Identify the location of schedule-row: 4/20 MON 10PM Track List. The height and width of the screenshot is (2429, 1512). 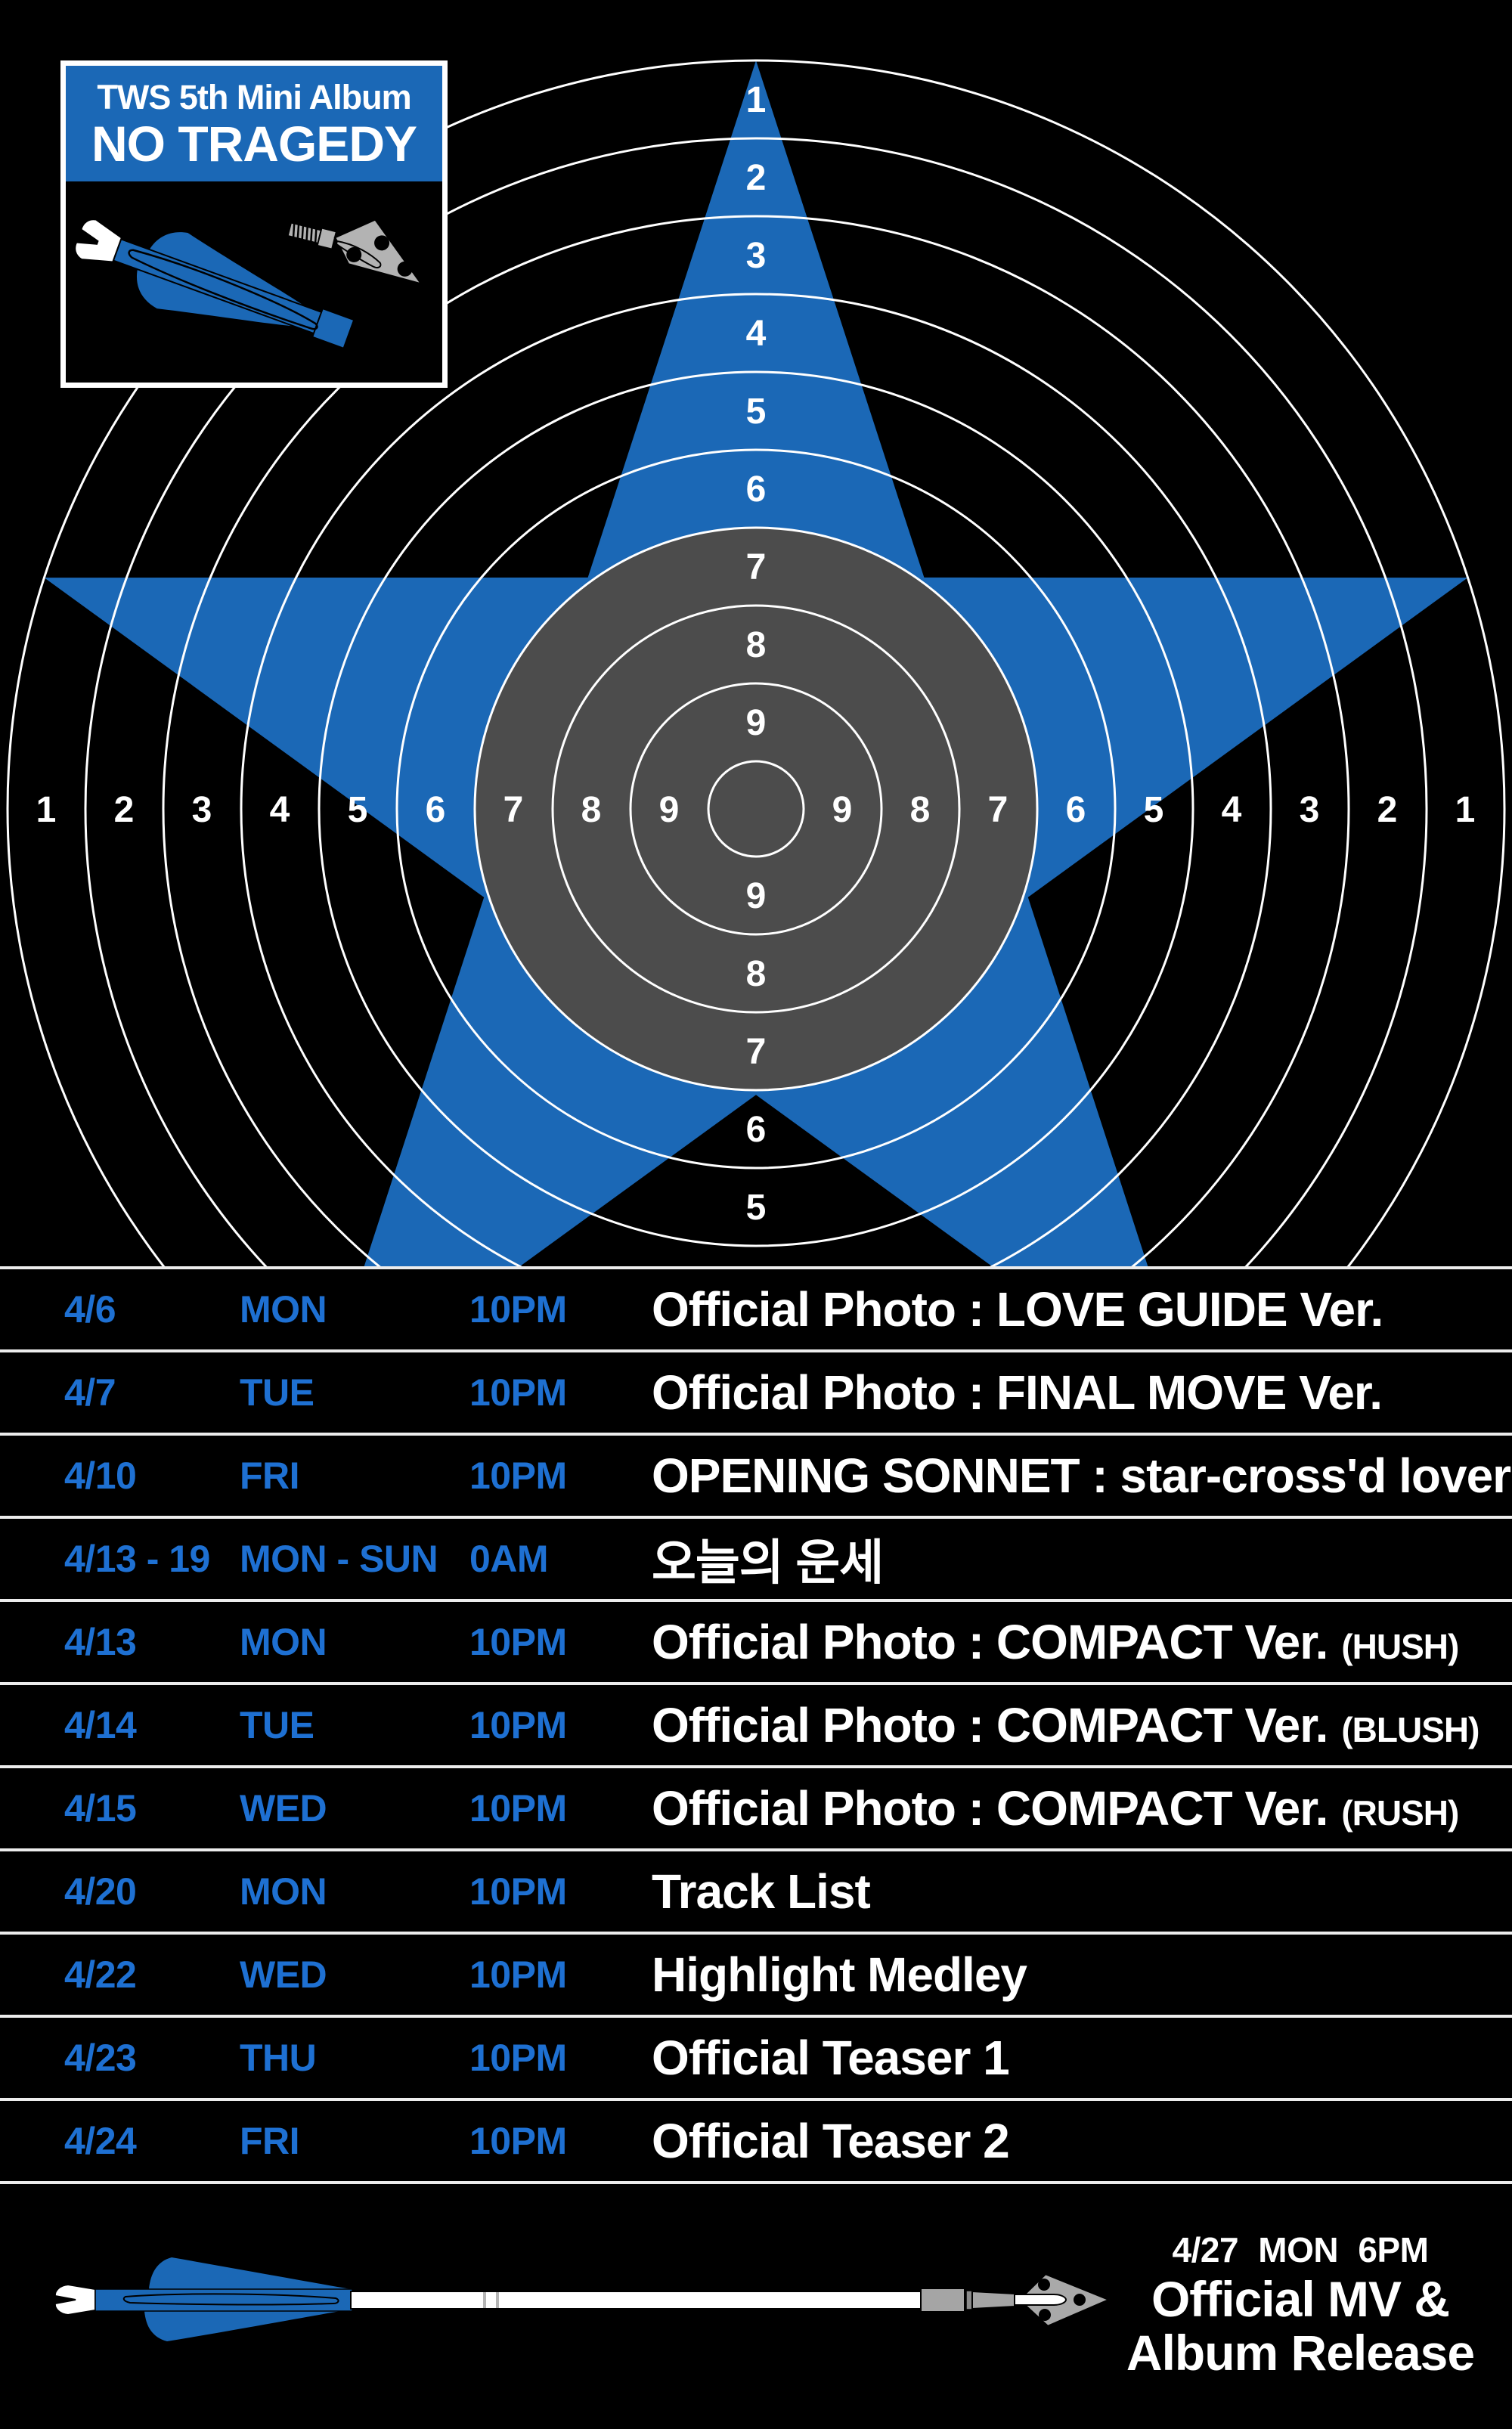
(756, 1893).